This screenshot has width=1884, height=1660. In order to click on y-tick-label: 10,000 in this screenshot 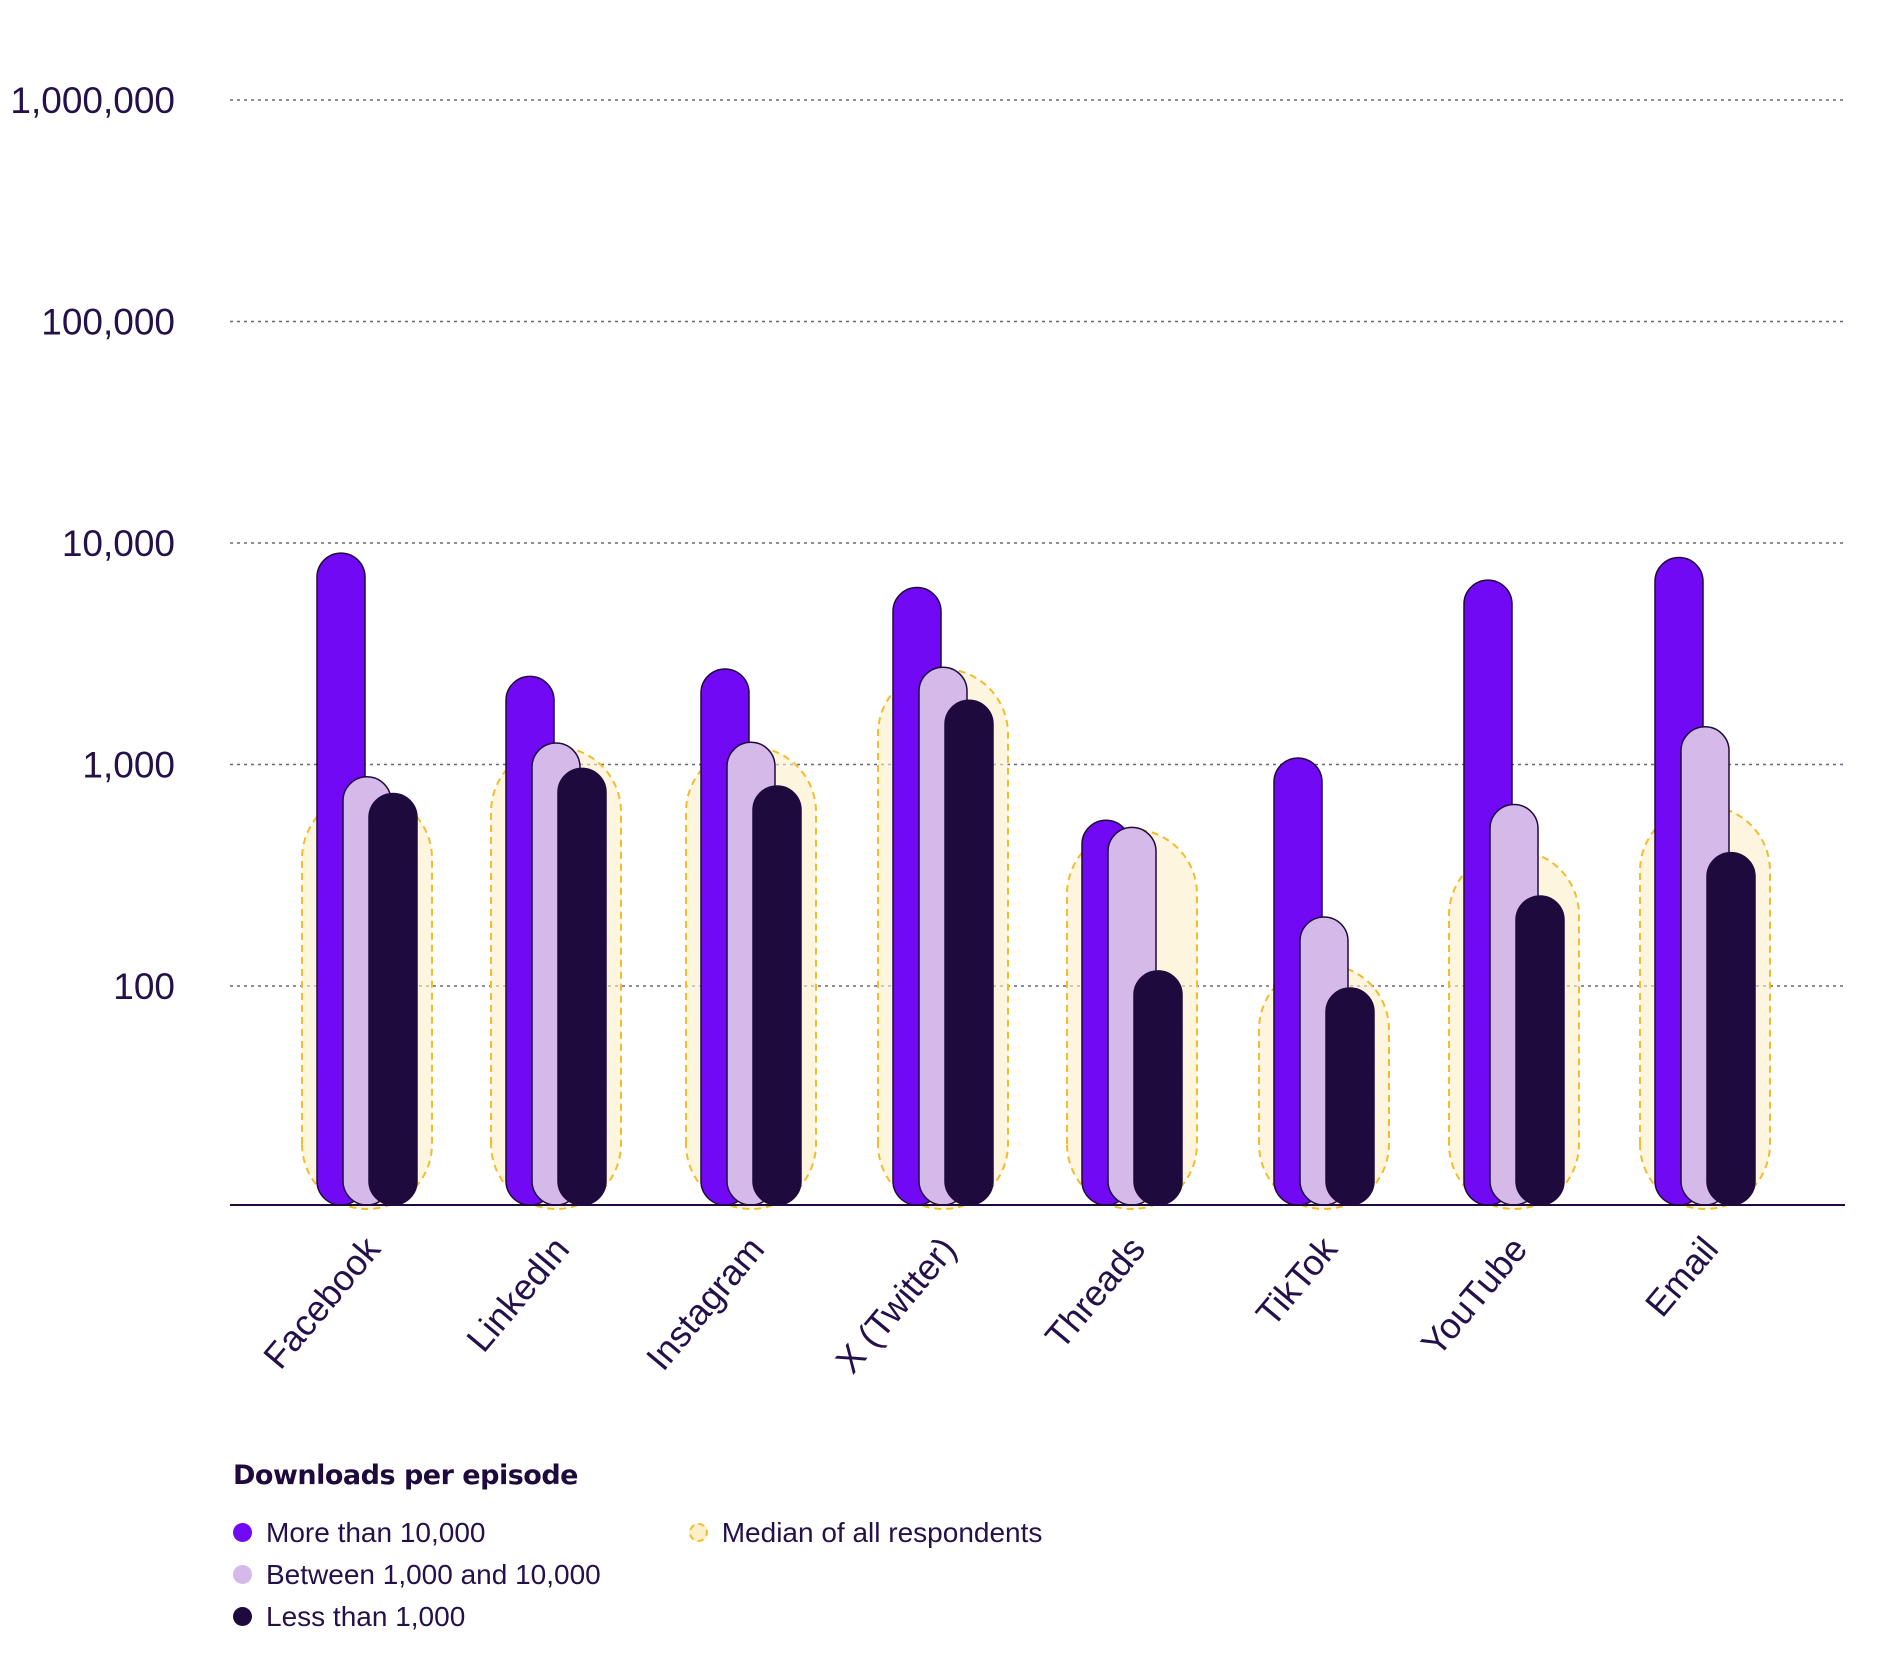, I will do `click(118, 543)`.